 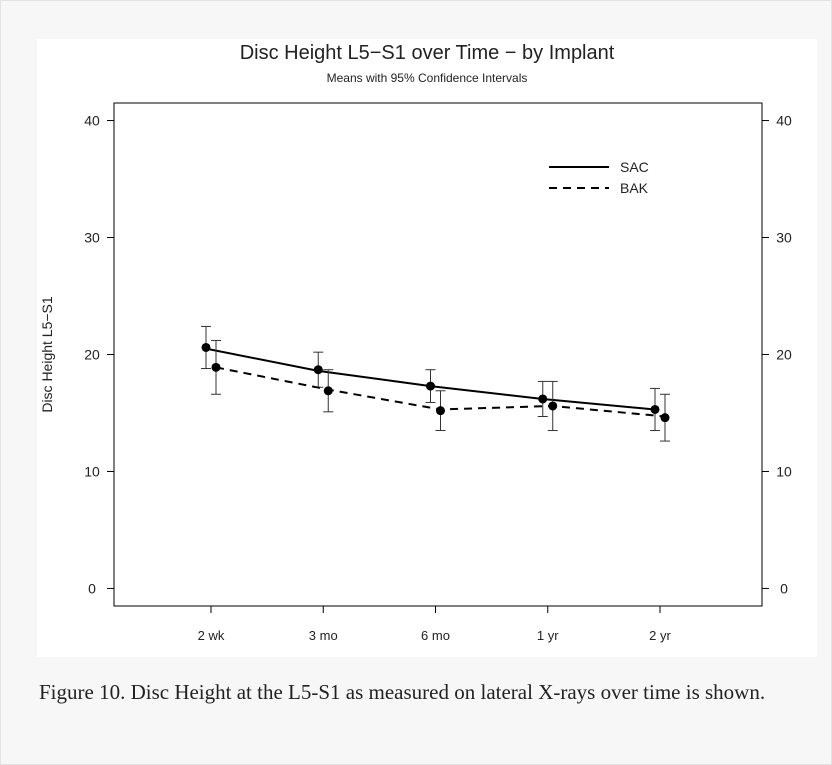 What do you see at coordinates (784, 355) in the screenshot?
I see `y-tick-label-right: 20` at bounding box center [784, 355].